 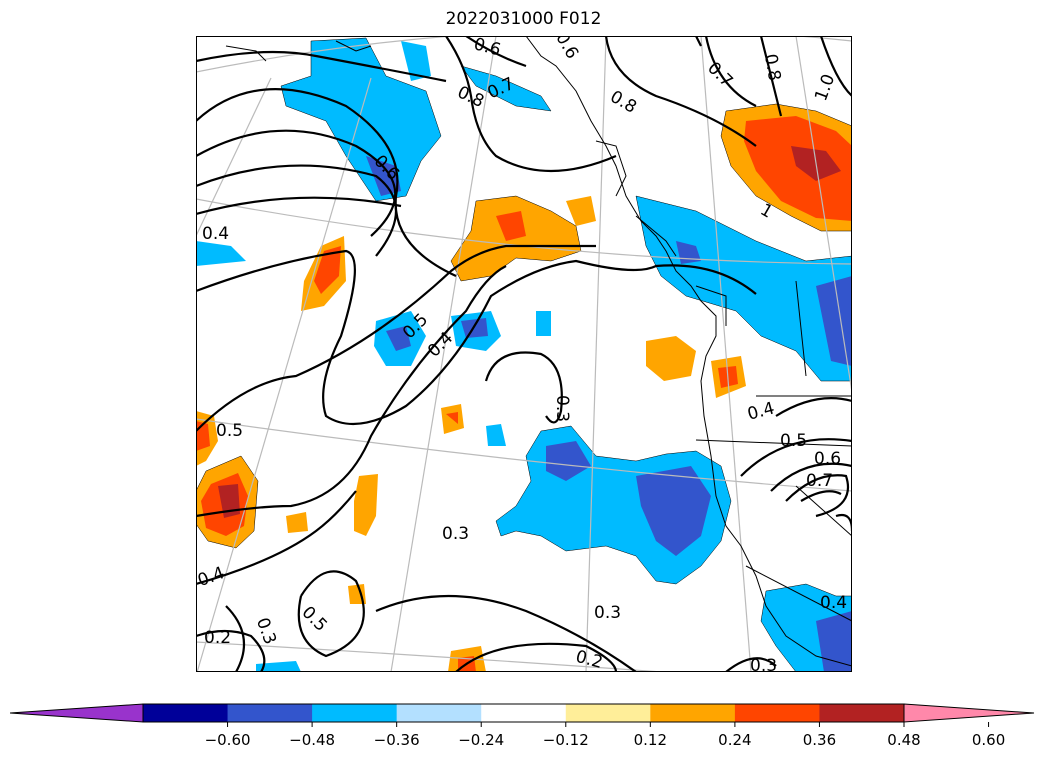 I want to click on colorbar-tick-label: −0.60, so click(x=228, y=740).